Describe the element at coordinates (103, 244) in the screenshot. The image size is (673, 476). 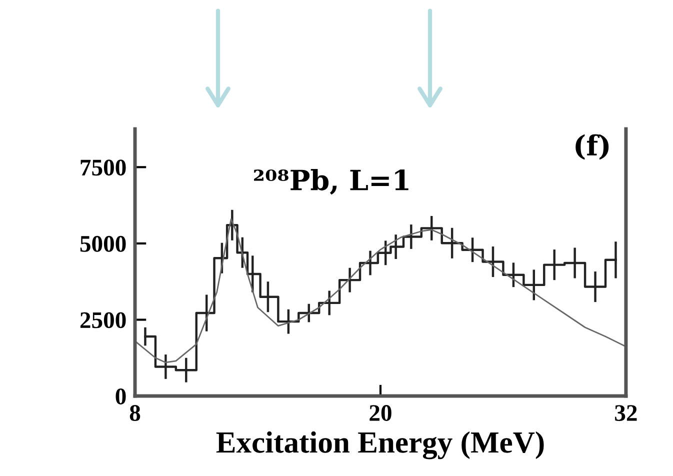
I see `y-tick-label: 5000` at that location.